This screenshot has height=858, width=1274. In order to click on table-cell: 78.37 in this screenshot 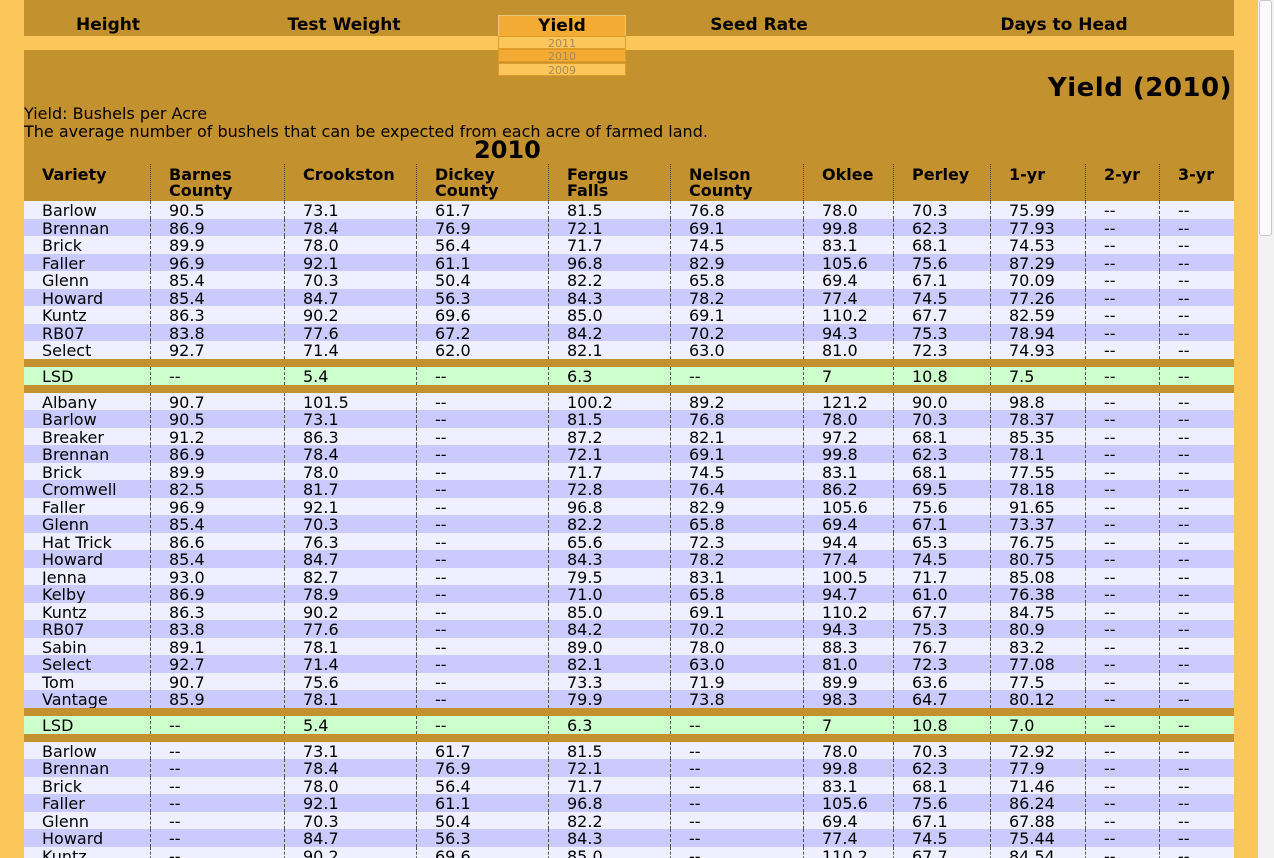, I will do `click(1037, 419)`.